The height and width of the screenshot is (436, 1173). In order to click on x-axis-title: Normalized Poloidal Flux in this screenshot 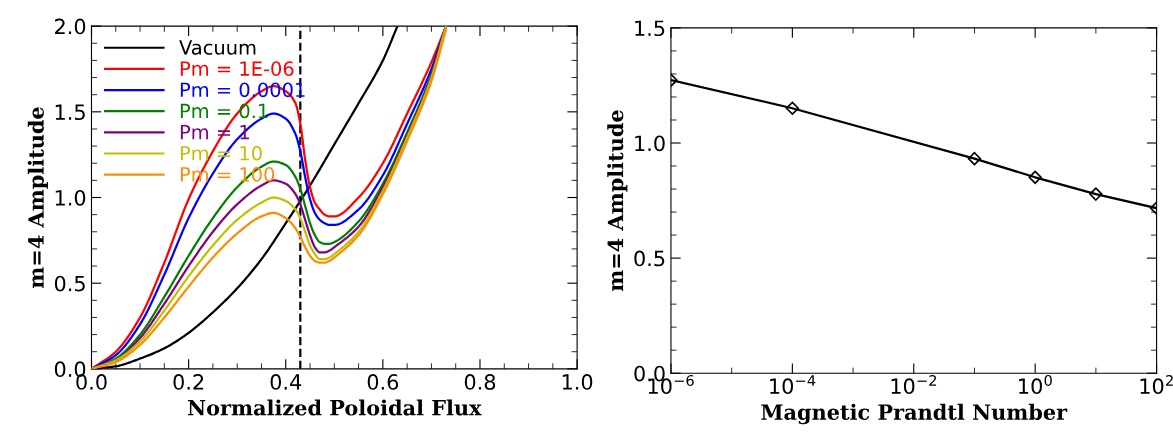, I will do `click(335, 407)`.